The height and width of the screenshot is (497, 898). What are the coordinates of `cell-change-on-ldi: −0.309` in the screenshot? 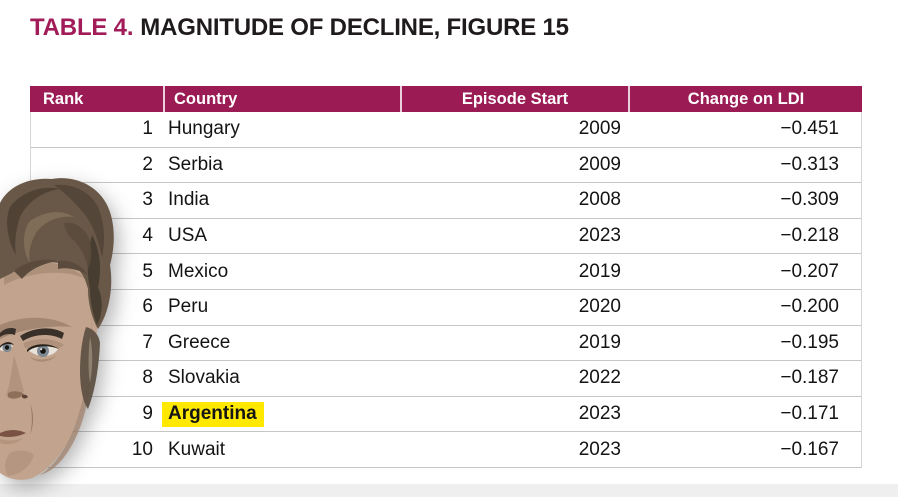 It's located at (744, 200).